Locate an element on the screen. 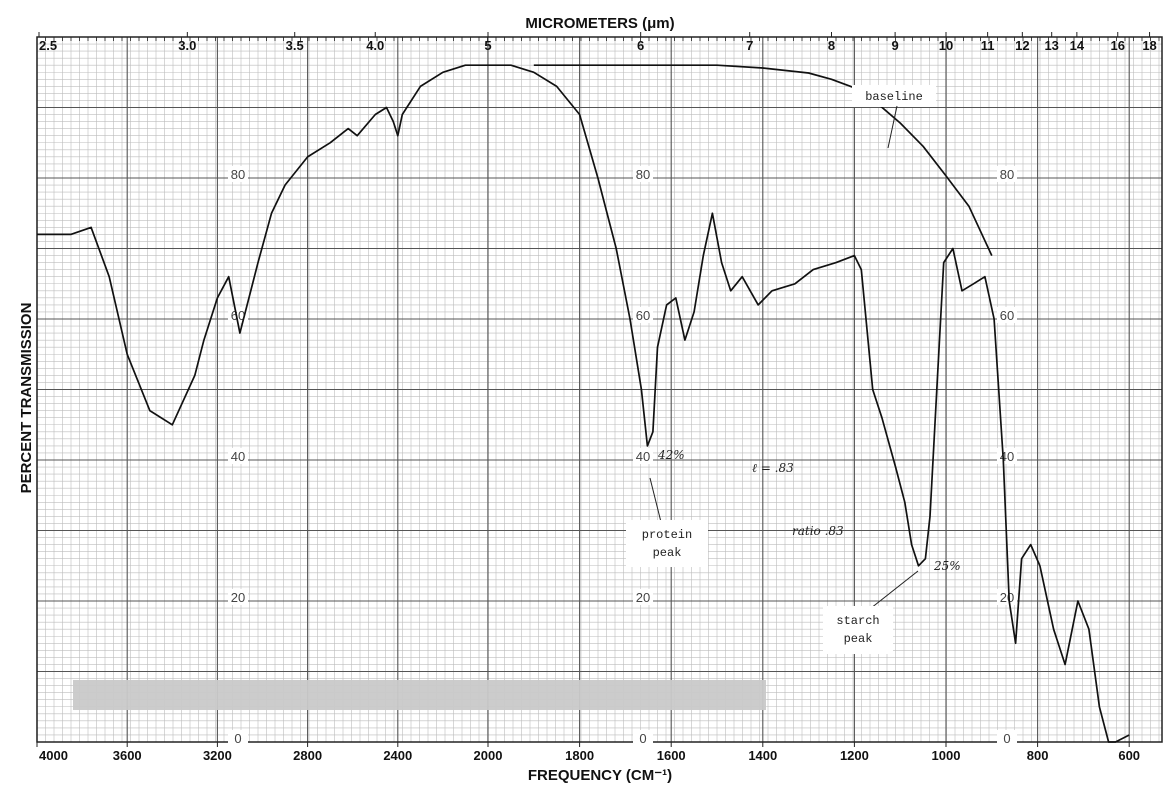  starch-peak-label-box is located at coordinates (858, 630).